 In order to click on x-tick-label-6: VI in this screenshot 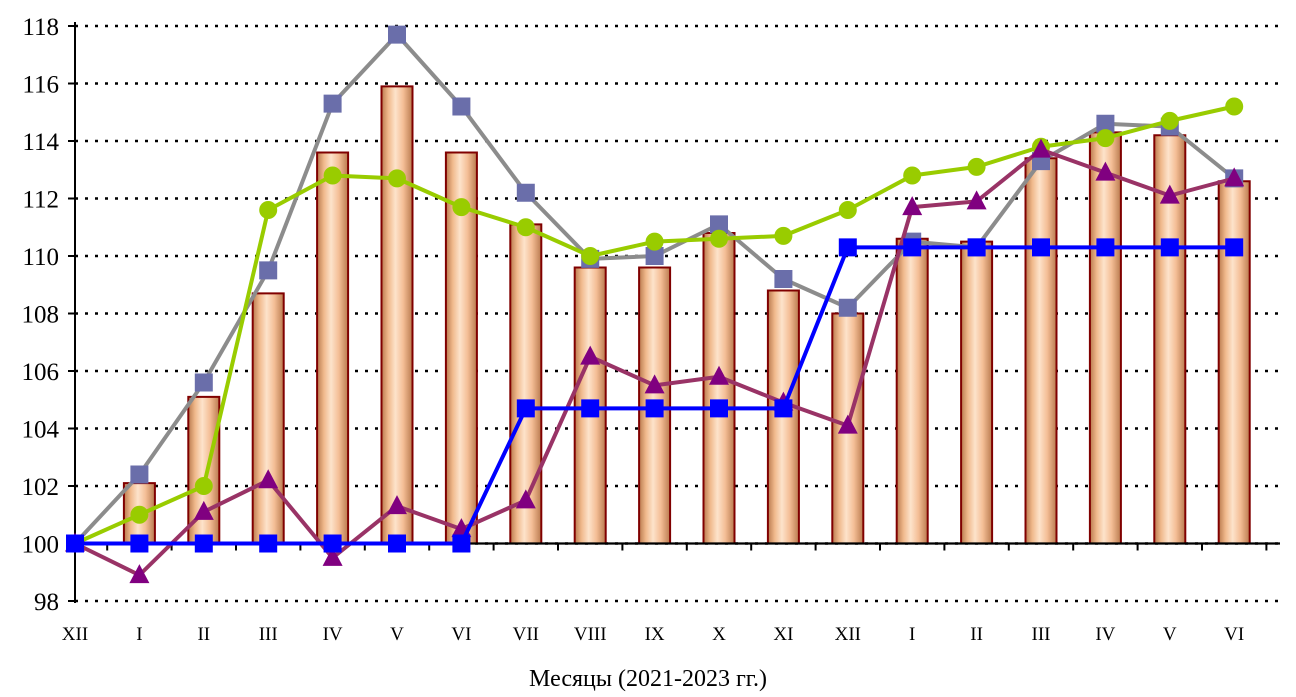, I will do `click(461, 634)`.